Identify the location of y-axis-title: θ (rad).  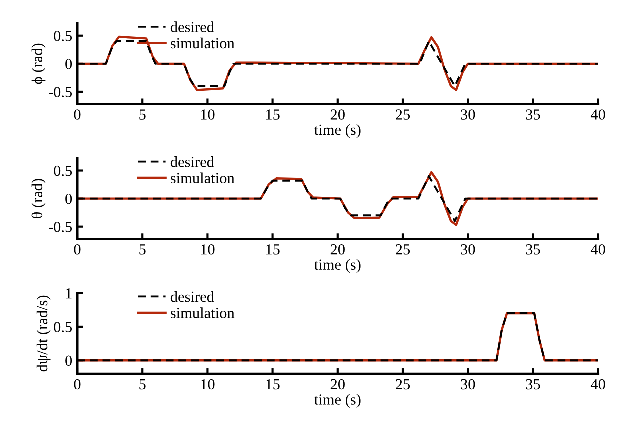
(39, 198).